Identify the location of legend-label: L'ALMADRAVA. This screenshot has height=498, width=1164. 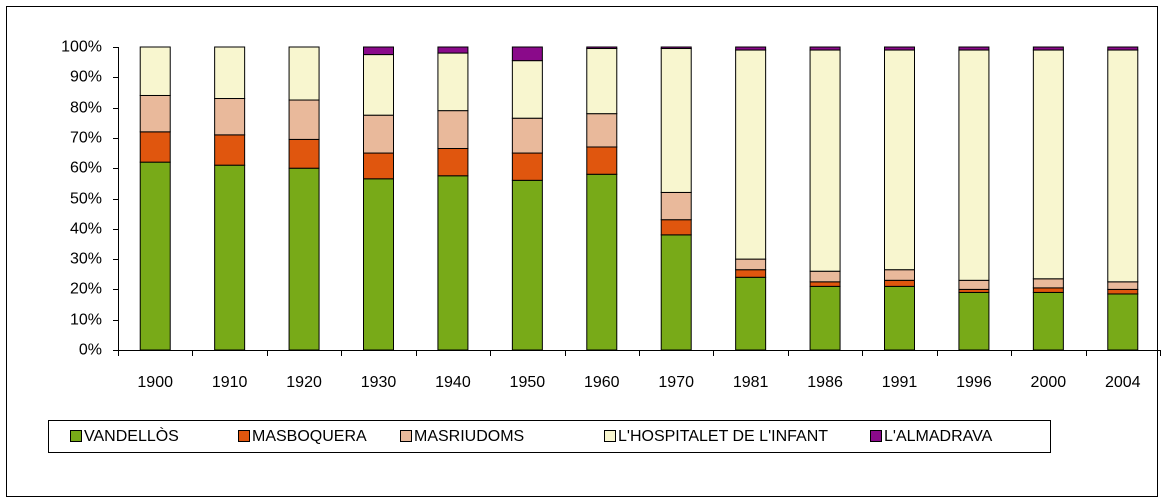
(938, 436).